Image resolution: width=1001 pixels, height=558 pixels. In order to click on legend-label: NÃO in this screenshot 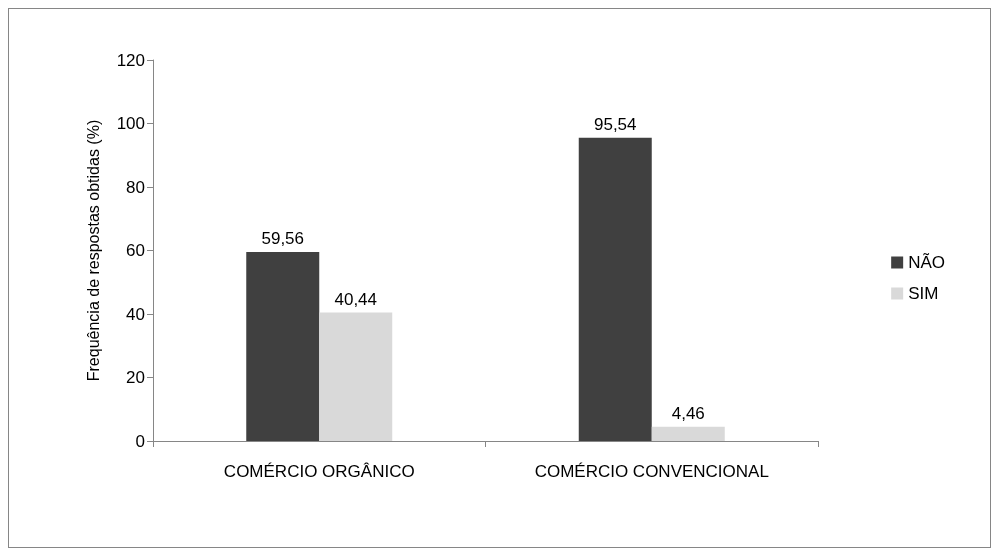, I will do `click(926, 262)`.